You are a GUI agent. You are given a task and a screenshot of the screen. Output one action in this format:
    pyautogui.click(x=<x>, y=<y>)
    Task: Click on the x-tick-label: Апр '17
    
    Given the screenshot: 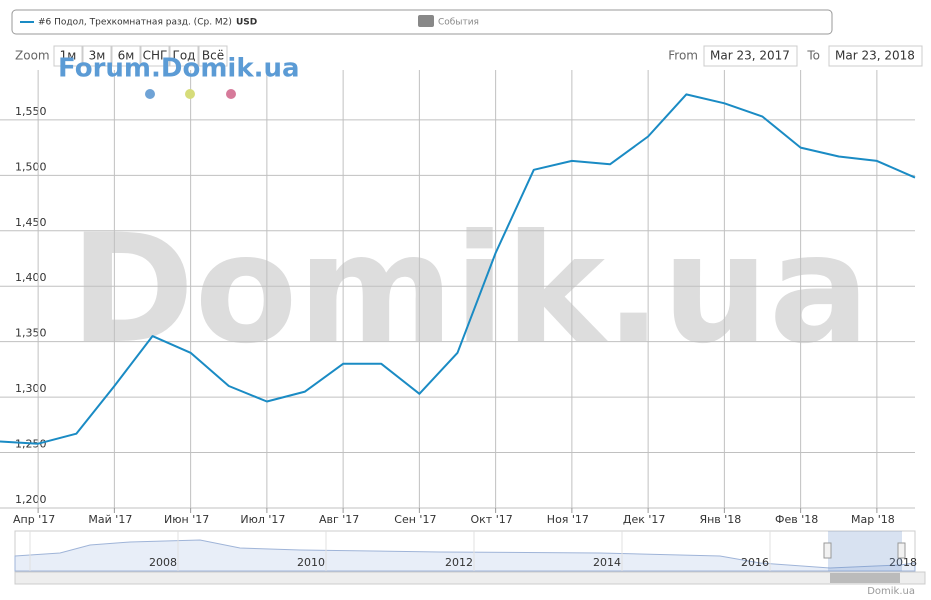 What is the action you would take?
    pyautogui.click(x=34, y=519)
    